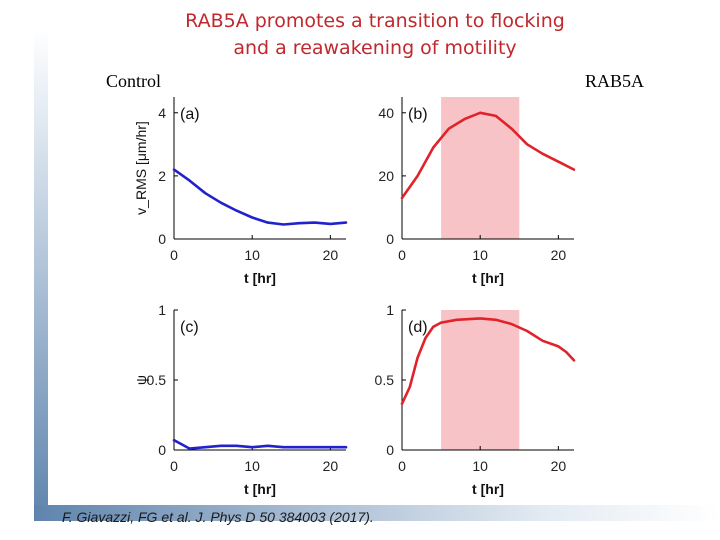 This screenshot has width=720, height=540. What do you see at coordinates (375, 48) in the screenshot?
I see `slide-title-line2: and a reawakening of motility` at bounding box center [375, 48].